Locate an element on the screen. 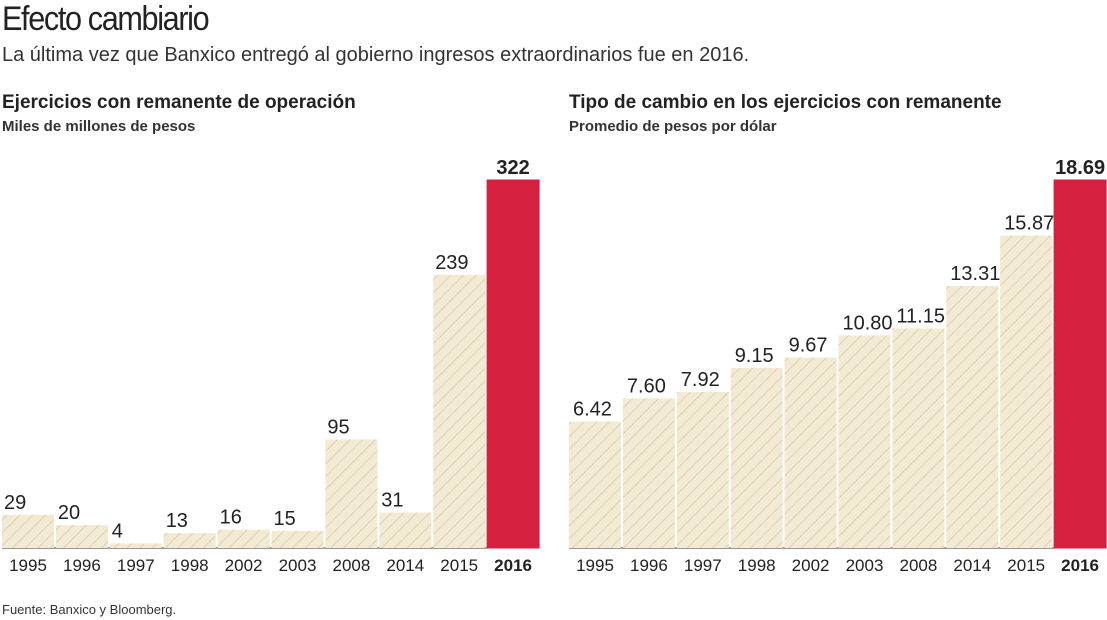 The width and height of the screenshot is (1107, 620). chart-2-unit: Promedio de pesos por dólar is located at coordinates (673, 126).